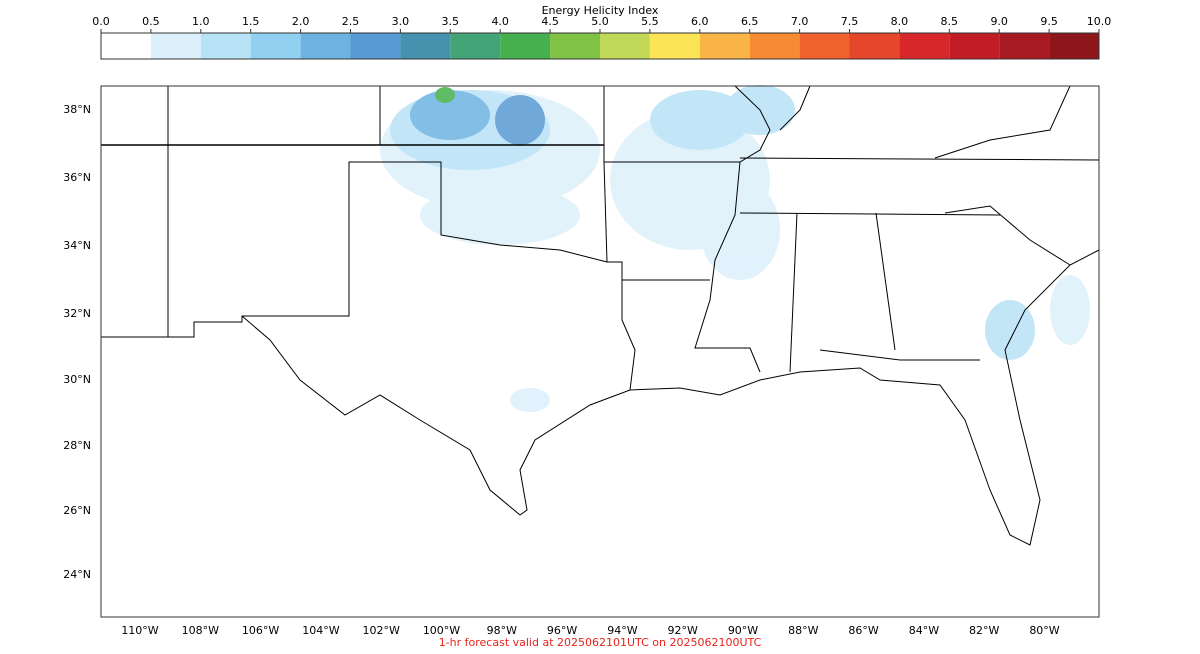 The image size is (1200, 654). I want to click on lon-label: 102°W, so click(381, 630).